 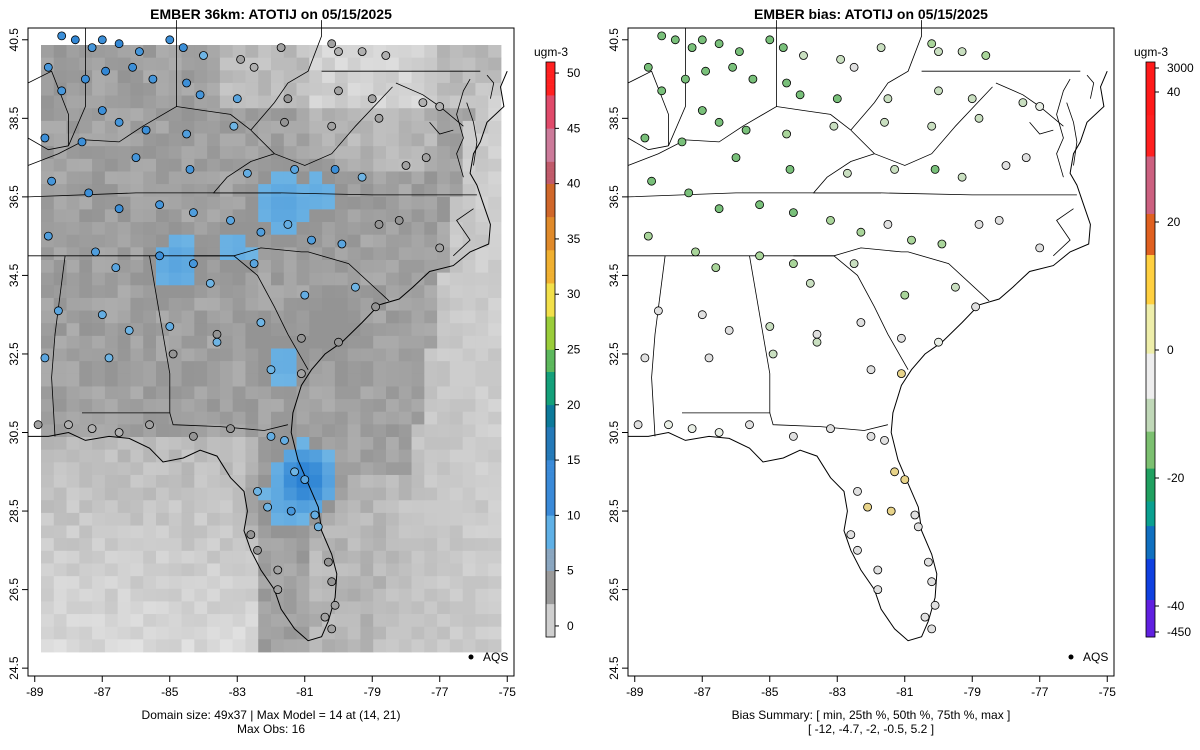 I want to click on colorbar-tick-label: 40, so click(x=1174, y=92).